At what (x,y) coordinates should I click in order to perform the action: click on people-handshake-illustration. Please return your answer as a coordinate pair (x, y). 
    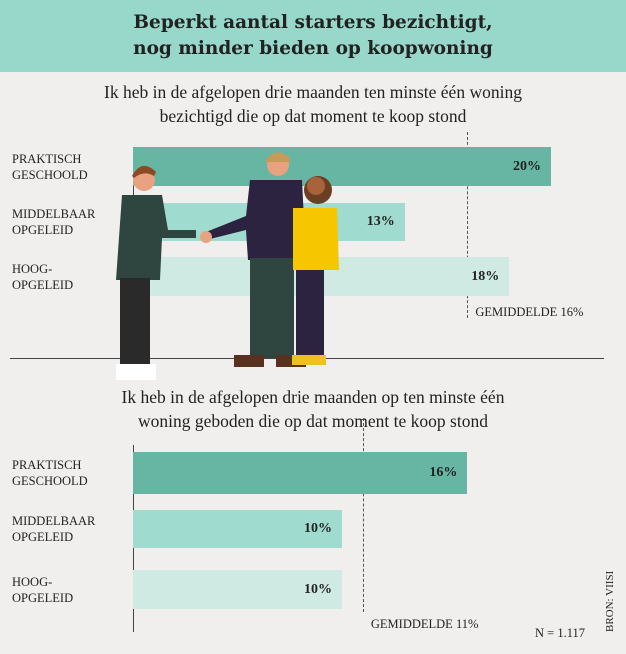
    Looking at the image, I should click on (227, 266).